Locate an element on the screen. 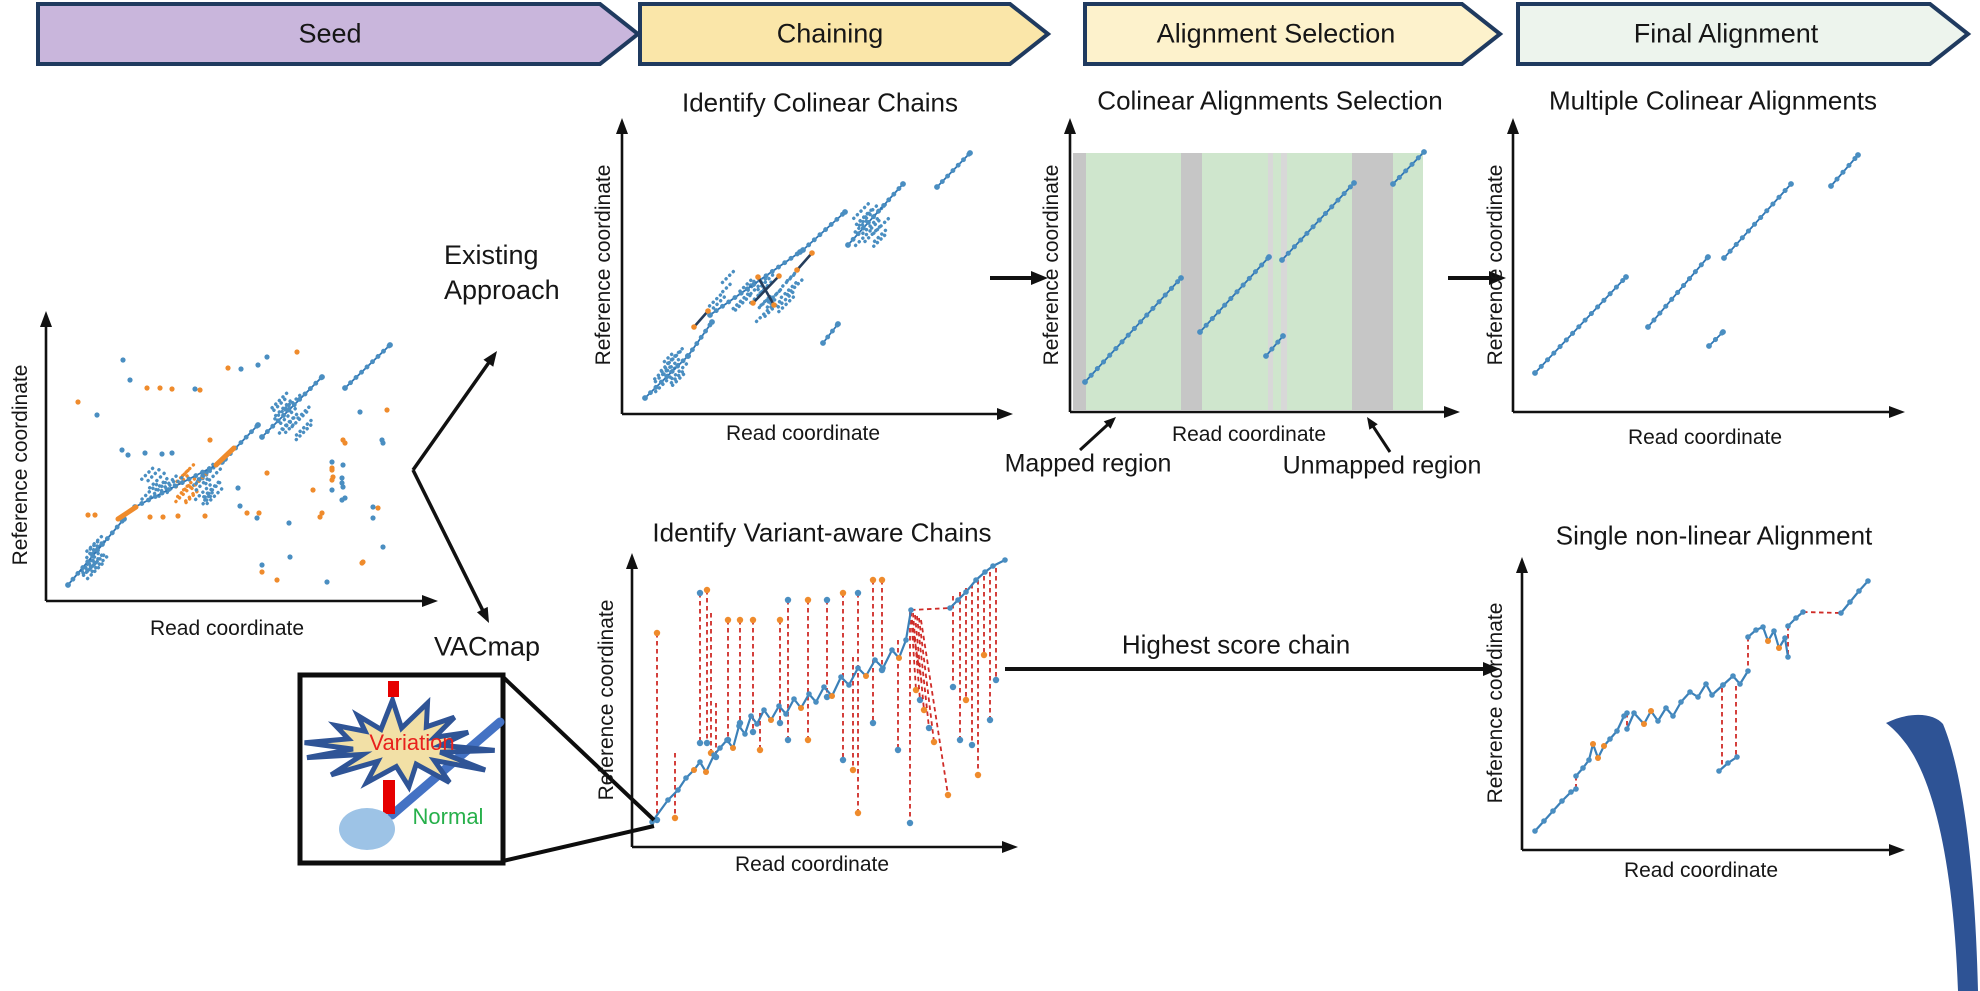 The image size is (1980, 991). multiple-alignment-chains is located at coordinates (1696, 264).